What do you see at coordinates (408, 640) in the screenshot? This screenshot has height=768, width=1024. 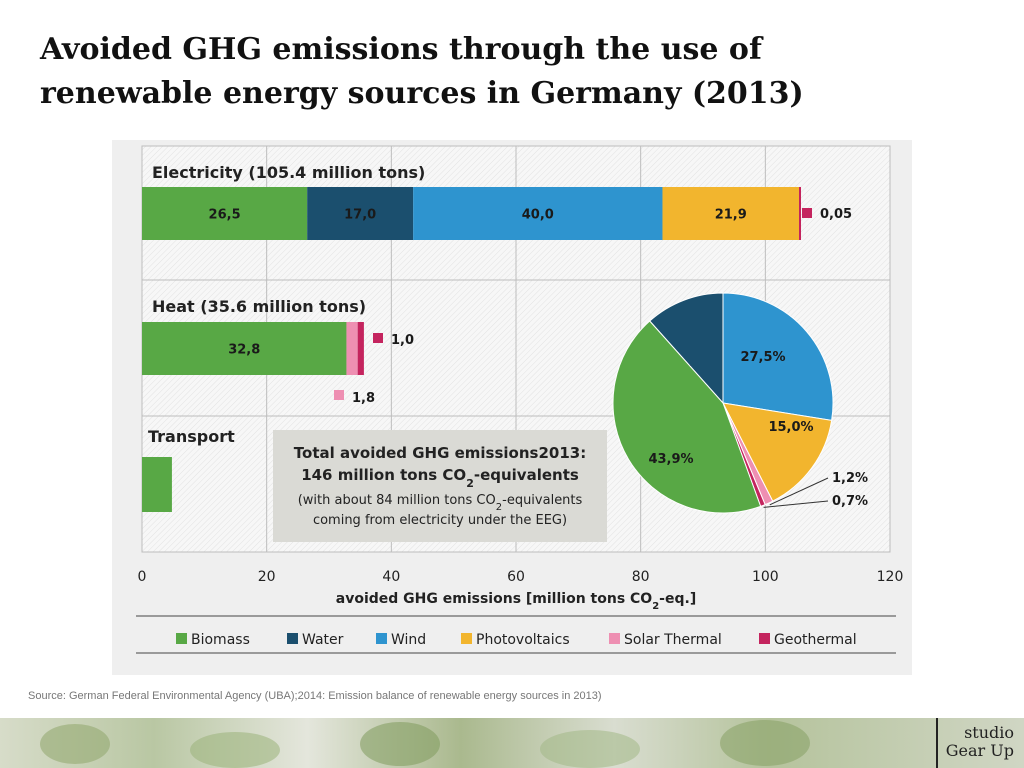 I see `legend-label-wind: Wind` at bounding box center [408, 640].